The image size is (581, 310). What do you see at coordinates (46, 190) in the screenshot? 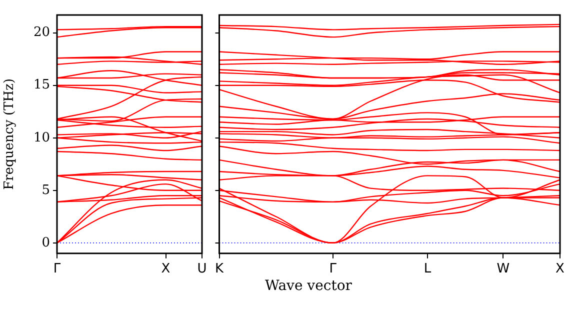
I see `y-tick-label: 5` at bounding box center [46, 190].